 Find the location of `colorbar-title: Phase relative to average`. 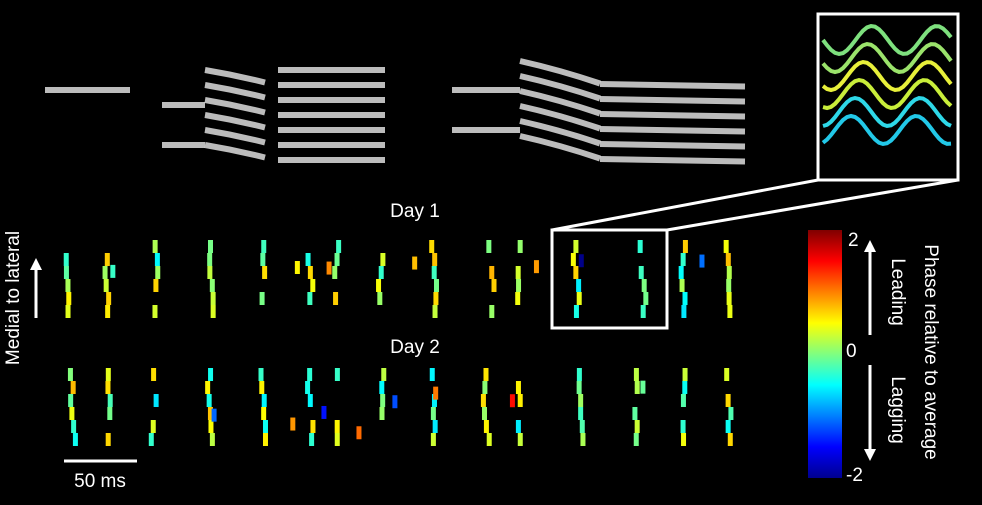

colorbar-title: Phase relative to average is located at coordinates (930, 351).